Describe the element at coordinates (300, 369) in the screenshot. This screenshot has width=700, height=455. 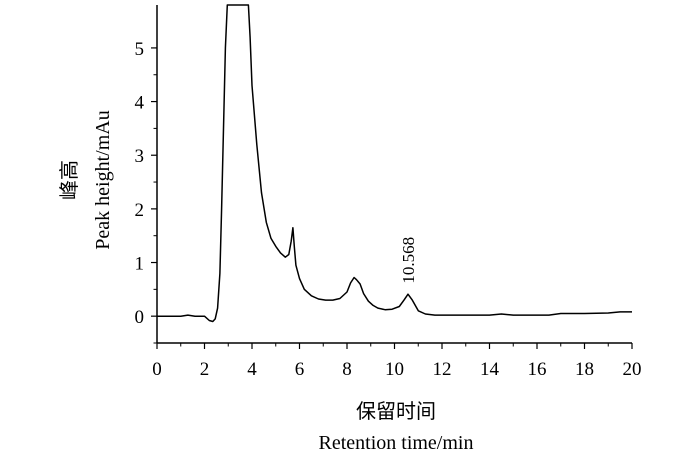
I see `x-tick-label: 6` at that location.